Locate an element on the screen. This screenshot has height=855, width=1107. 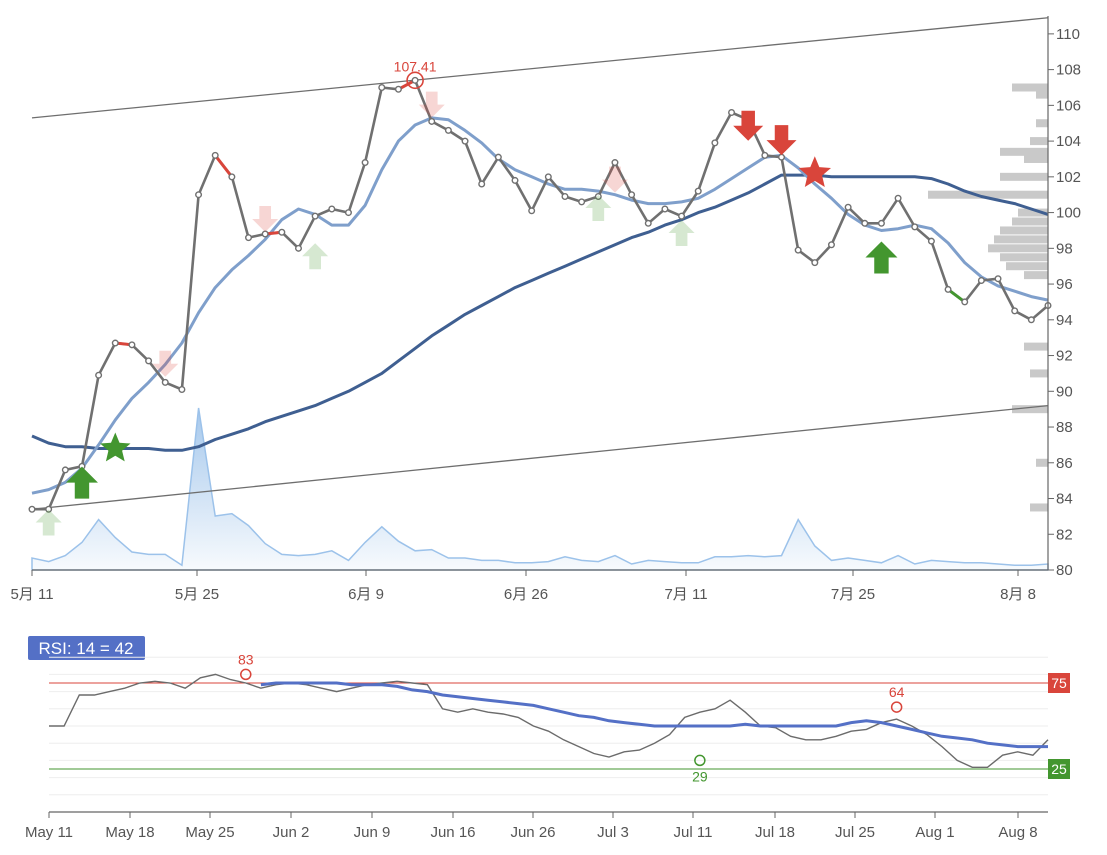
rsi-x-tick-label: Jul 18 is located at coordinates (775, 832).